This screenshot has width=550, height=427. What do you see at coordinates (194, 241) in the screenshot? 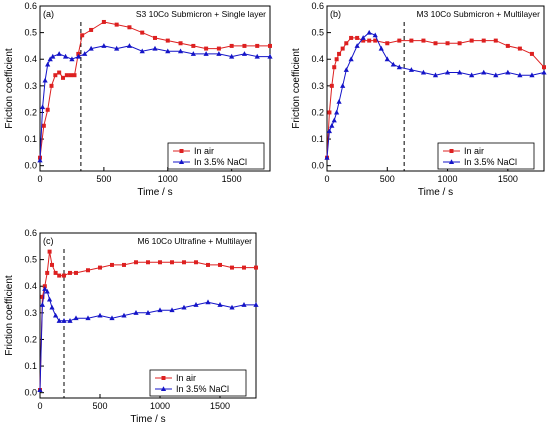
I see `panel-title: M6 10Co Ultrafine + Multilayer` at bounding box center [194, 241].